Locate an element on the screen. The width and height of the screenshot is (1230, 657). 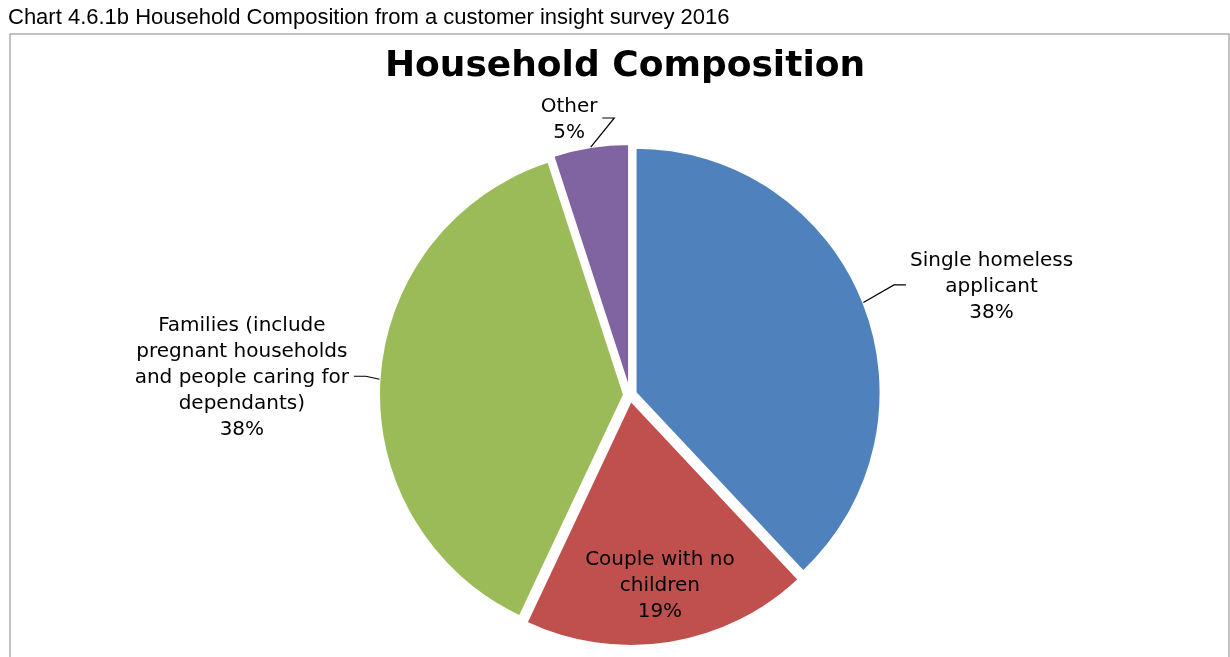
slice-label: Other is located at coordinates (569, 105).